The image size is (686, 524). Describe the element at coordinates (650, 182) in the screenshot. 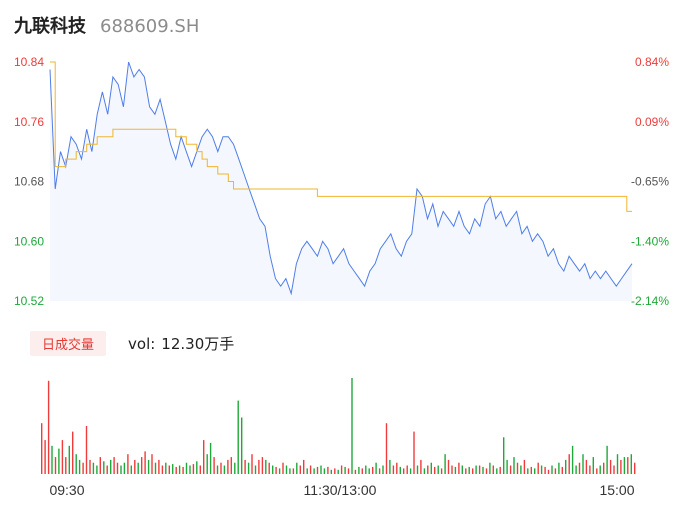

I see `y-tick-right: -0.65%` at that location.